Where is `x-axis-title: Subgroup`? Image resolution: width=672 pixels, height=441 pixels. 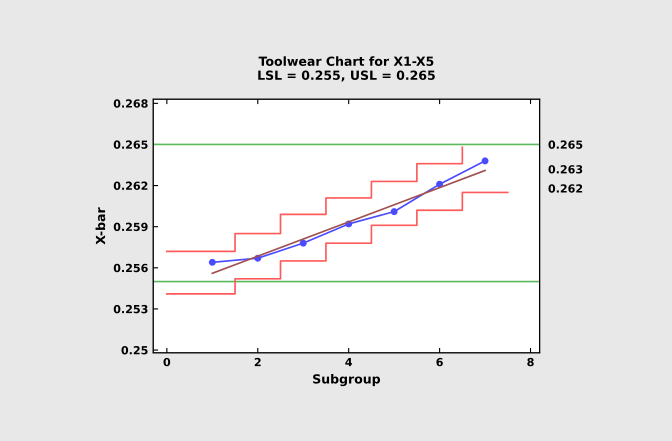
x-axis-title: Subgroup is located at coordinates (346, 380).